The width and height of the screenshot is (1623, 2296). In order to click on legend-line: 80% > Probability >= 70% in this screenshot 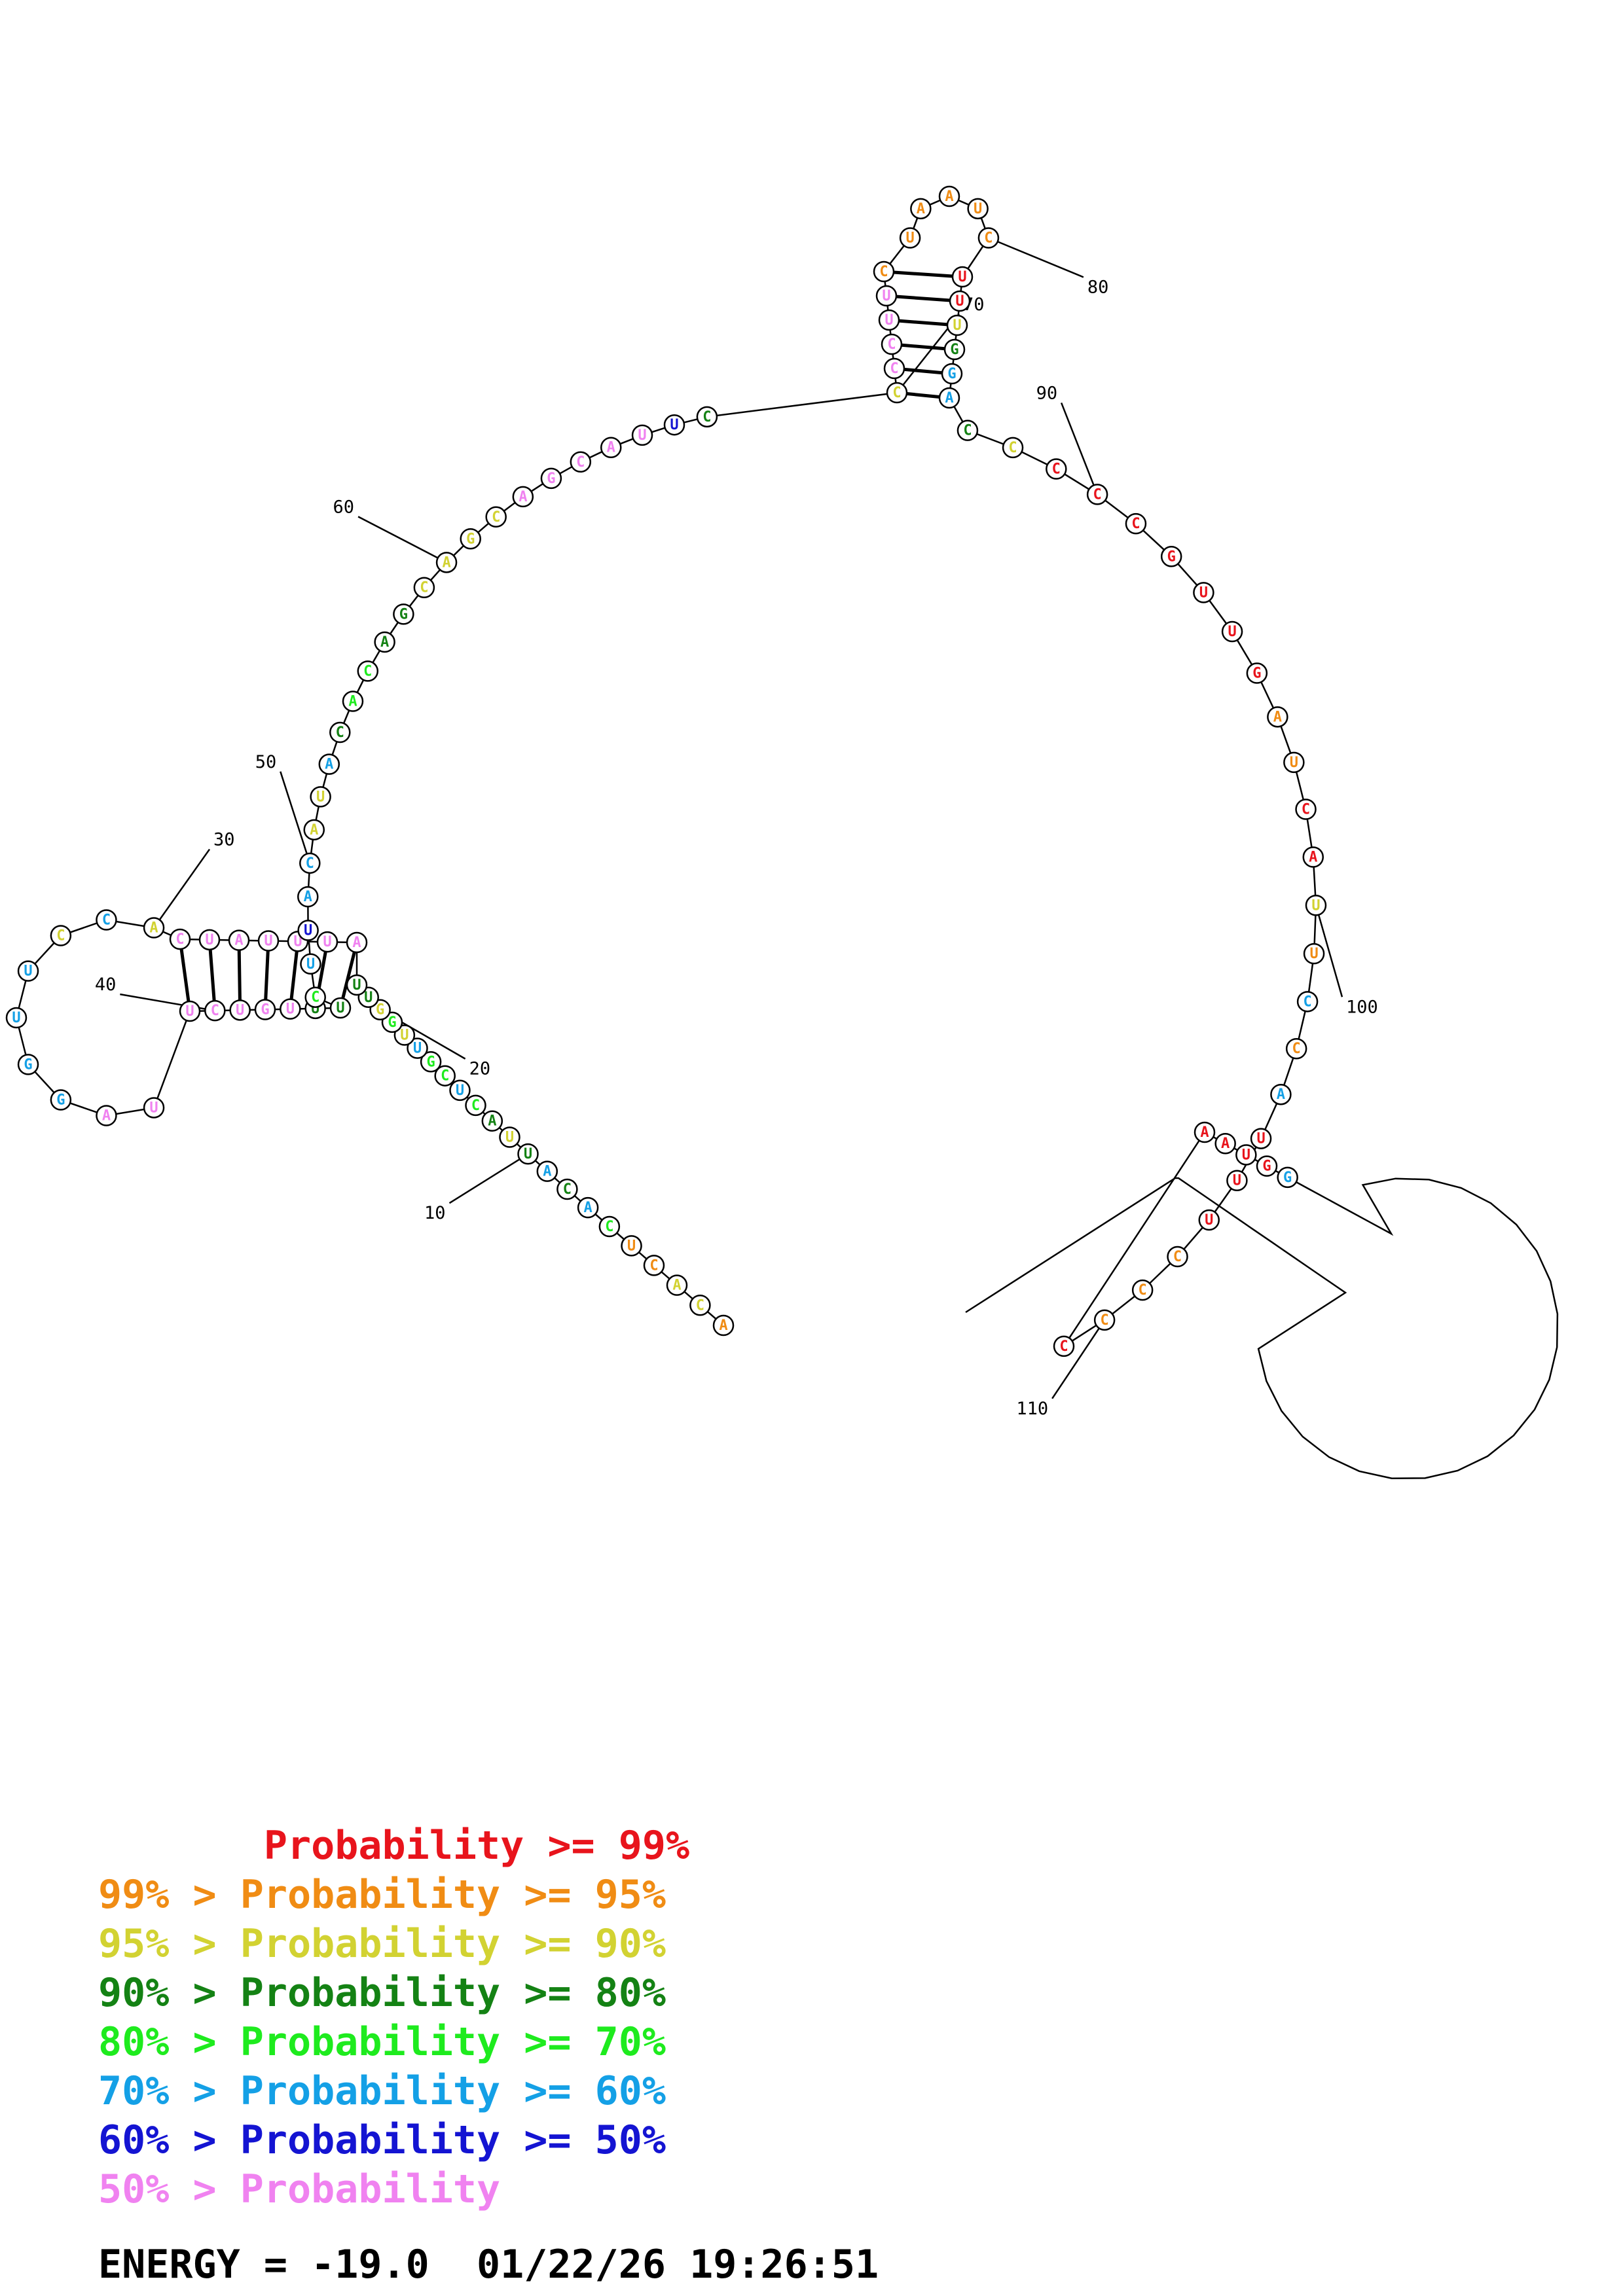, I will do `click(382, 2042)`.